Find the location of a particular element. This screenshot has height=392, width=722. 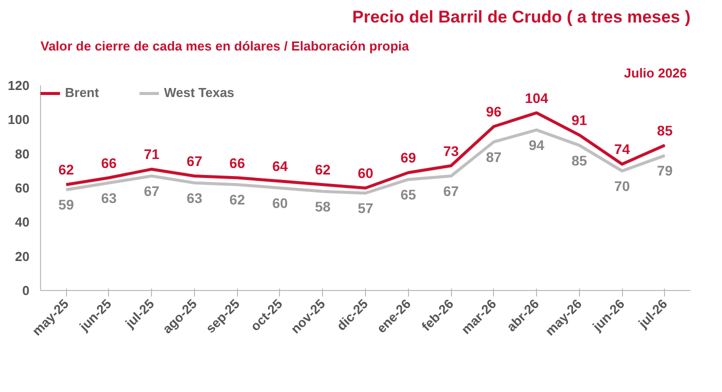

data-label: 94 is located at coordinates (536, 144).